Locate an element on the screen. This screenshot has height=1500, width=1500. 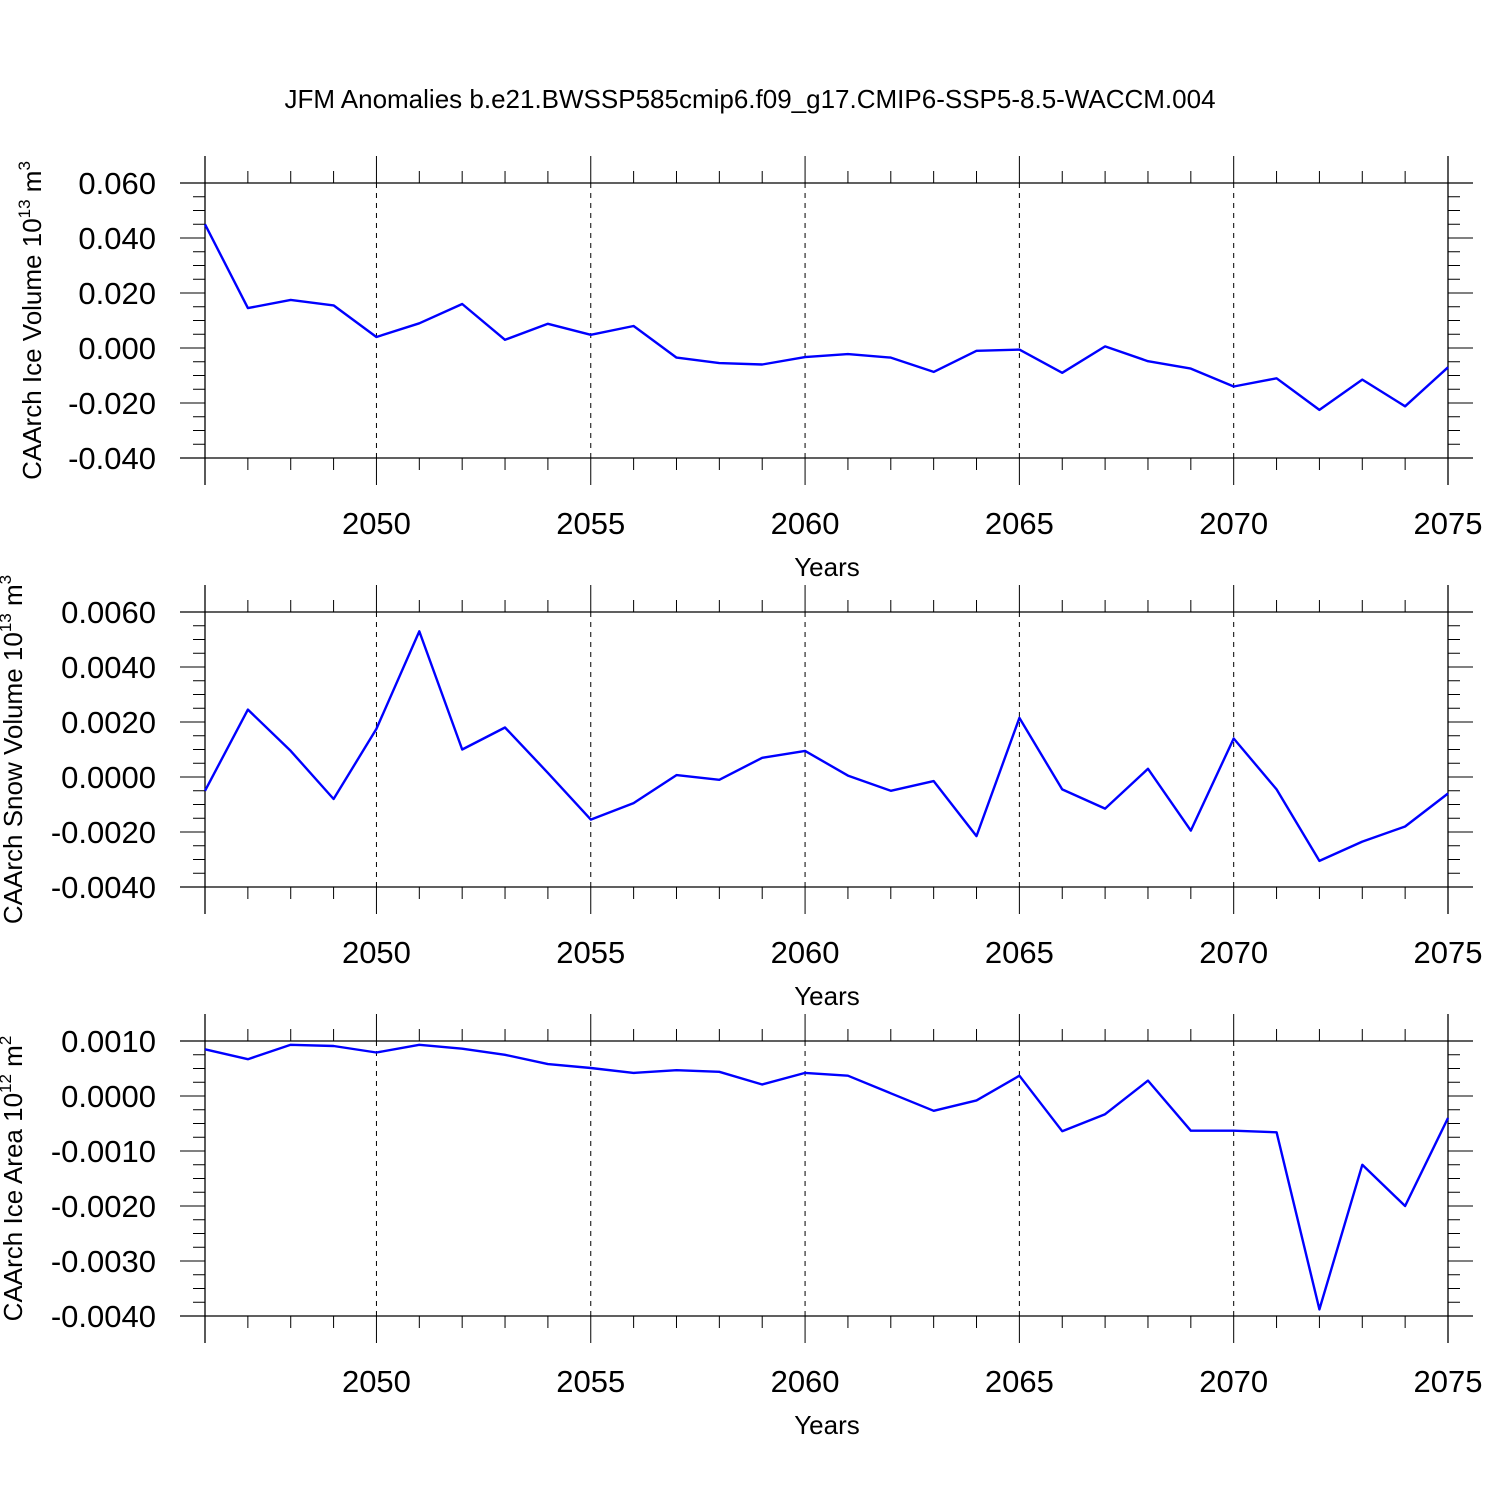
panel-3-xtick-label: 2055 is located at coordinates (590, 1381).